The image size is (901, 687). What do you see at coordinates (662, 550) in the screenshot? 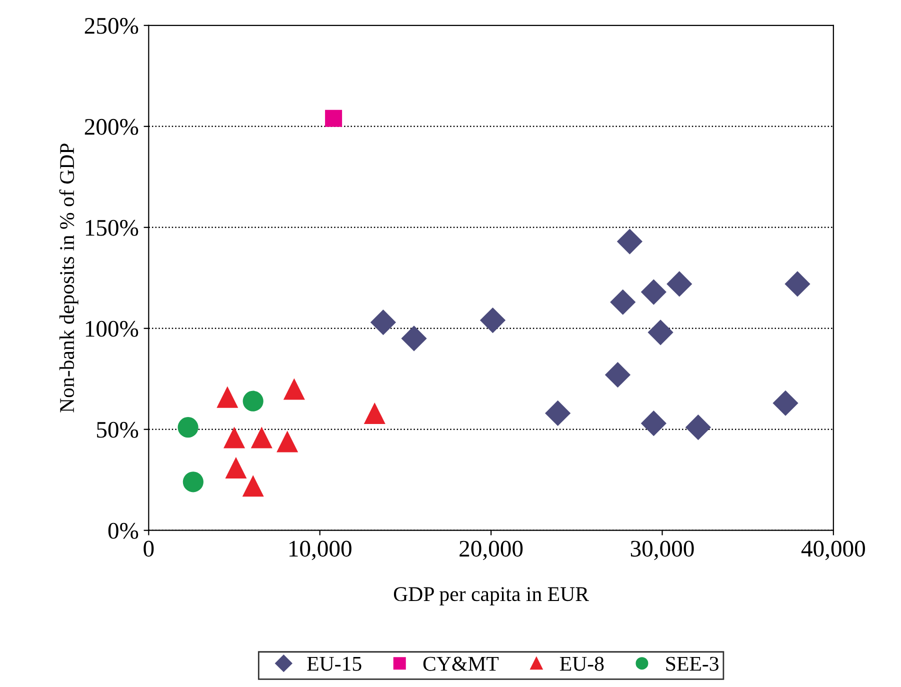
I see `x-tick-label: 30,000` at bounding box center [662, 550].